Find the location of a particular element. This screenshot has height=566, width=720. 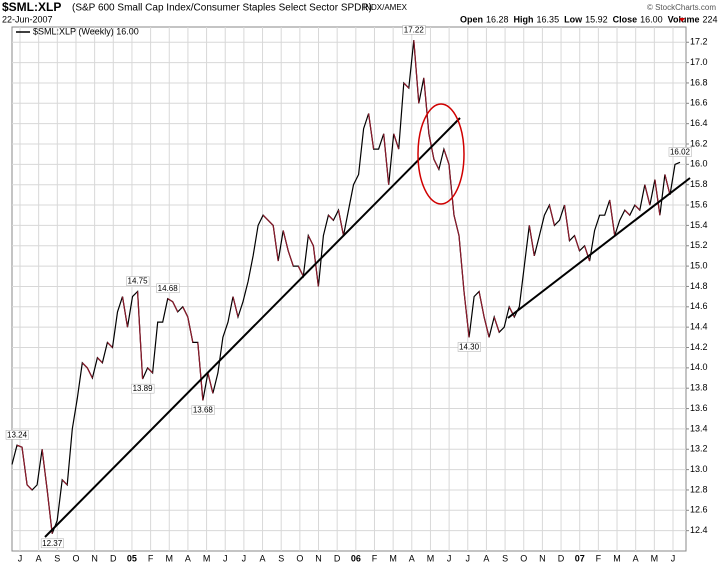

quote-value: 16.00 is located at coordinates (651, 19).